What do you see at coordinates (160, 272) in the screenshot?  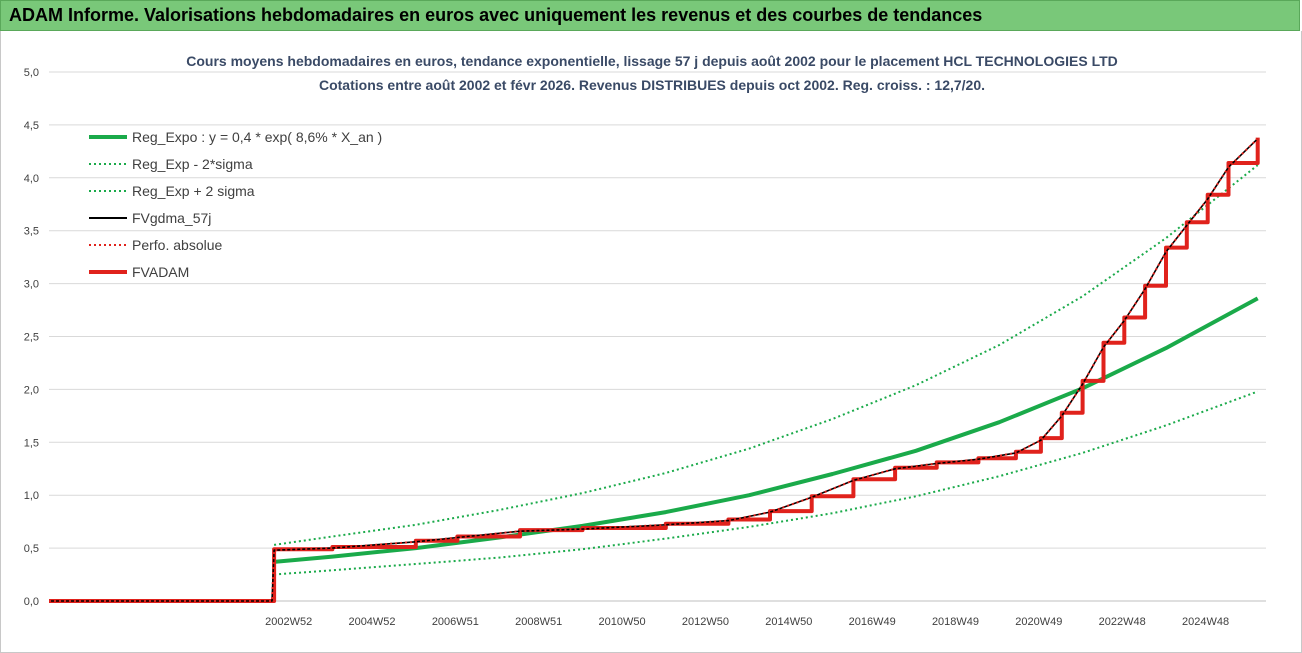 I see `legend-label: FVADAM` at bounding box center [160, 272].